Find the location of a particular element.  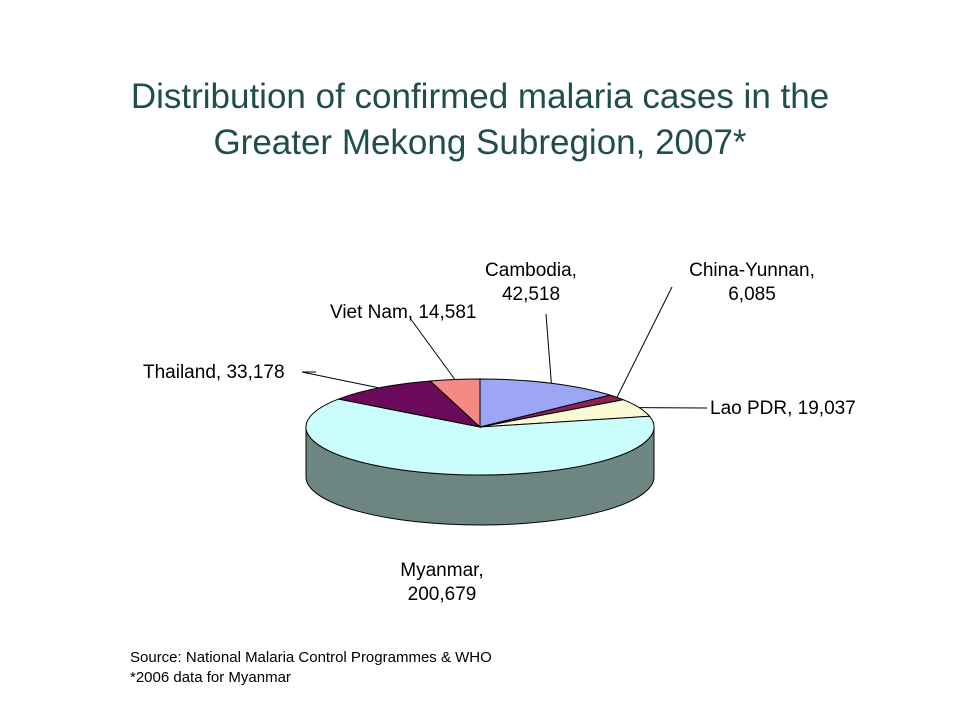

footnote-line: *2006 data for Myanmar is located at coordinates (210, 677).